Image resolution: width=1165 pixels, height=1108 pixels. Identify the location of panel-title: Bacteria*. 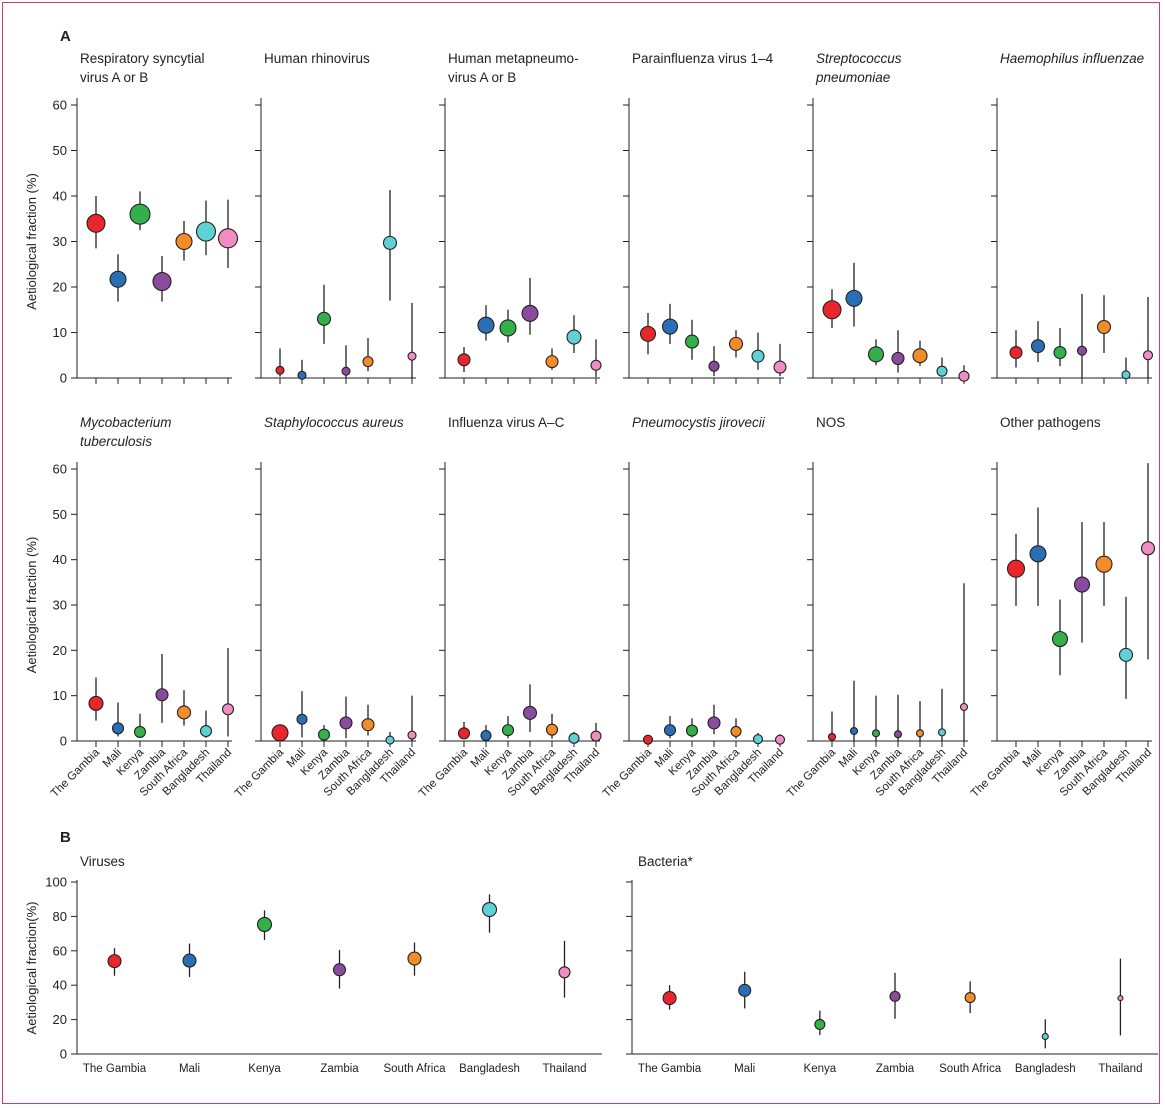
(666, 861).